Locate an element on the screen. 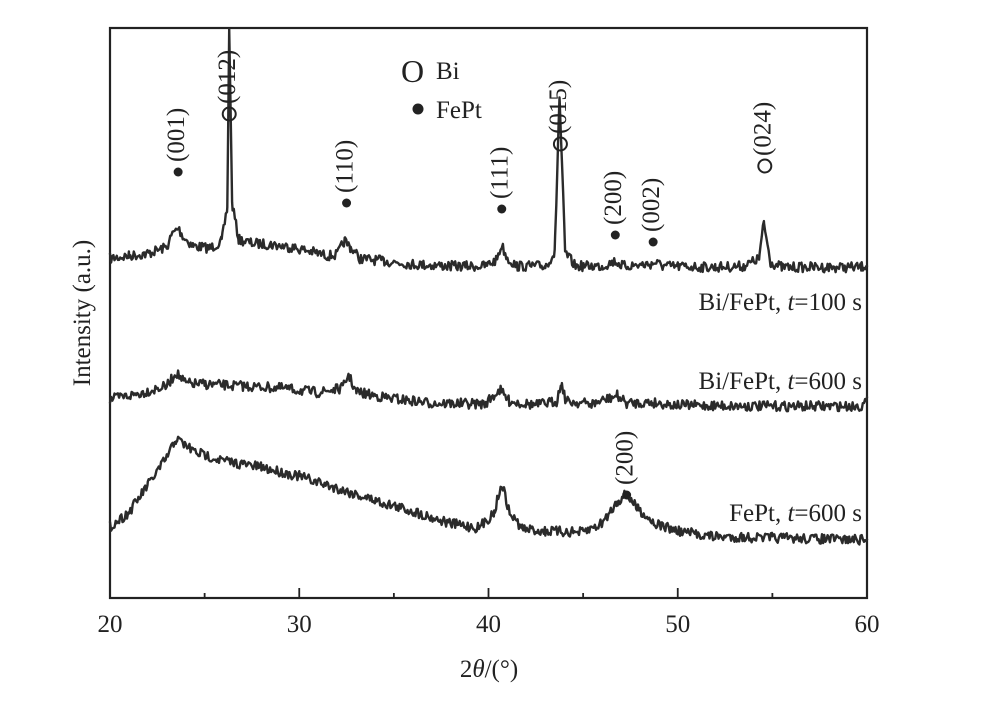  x-ticks-group: 20 30 40 50 60 is located at coordinates (489, 613).